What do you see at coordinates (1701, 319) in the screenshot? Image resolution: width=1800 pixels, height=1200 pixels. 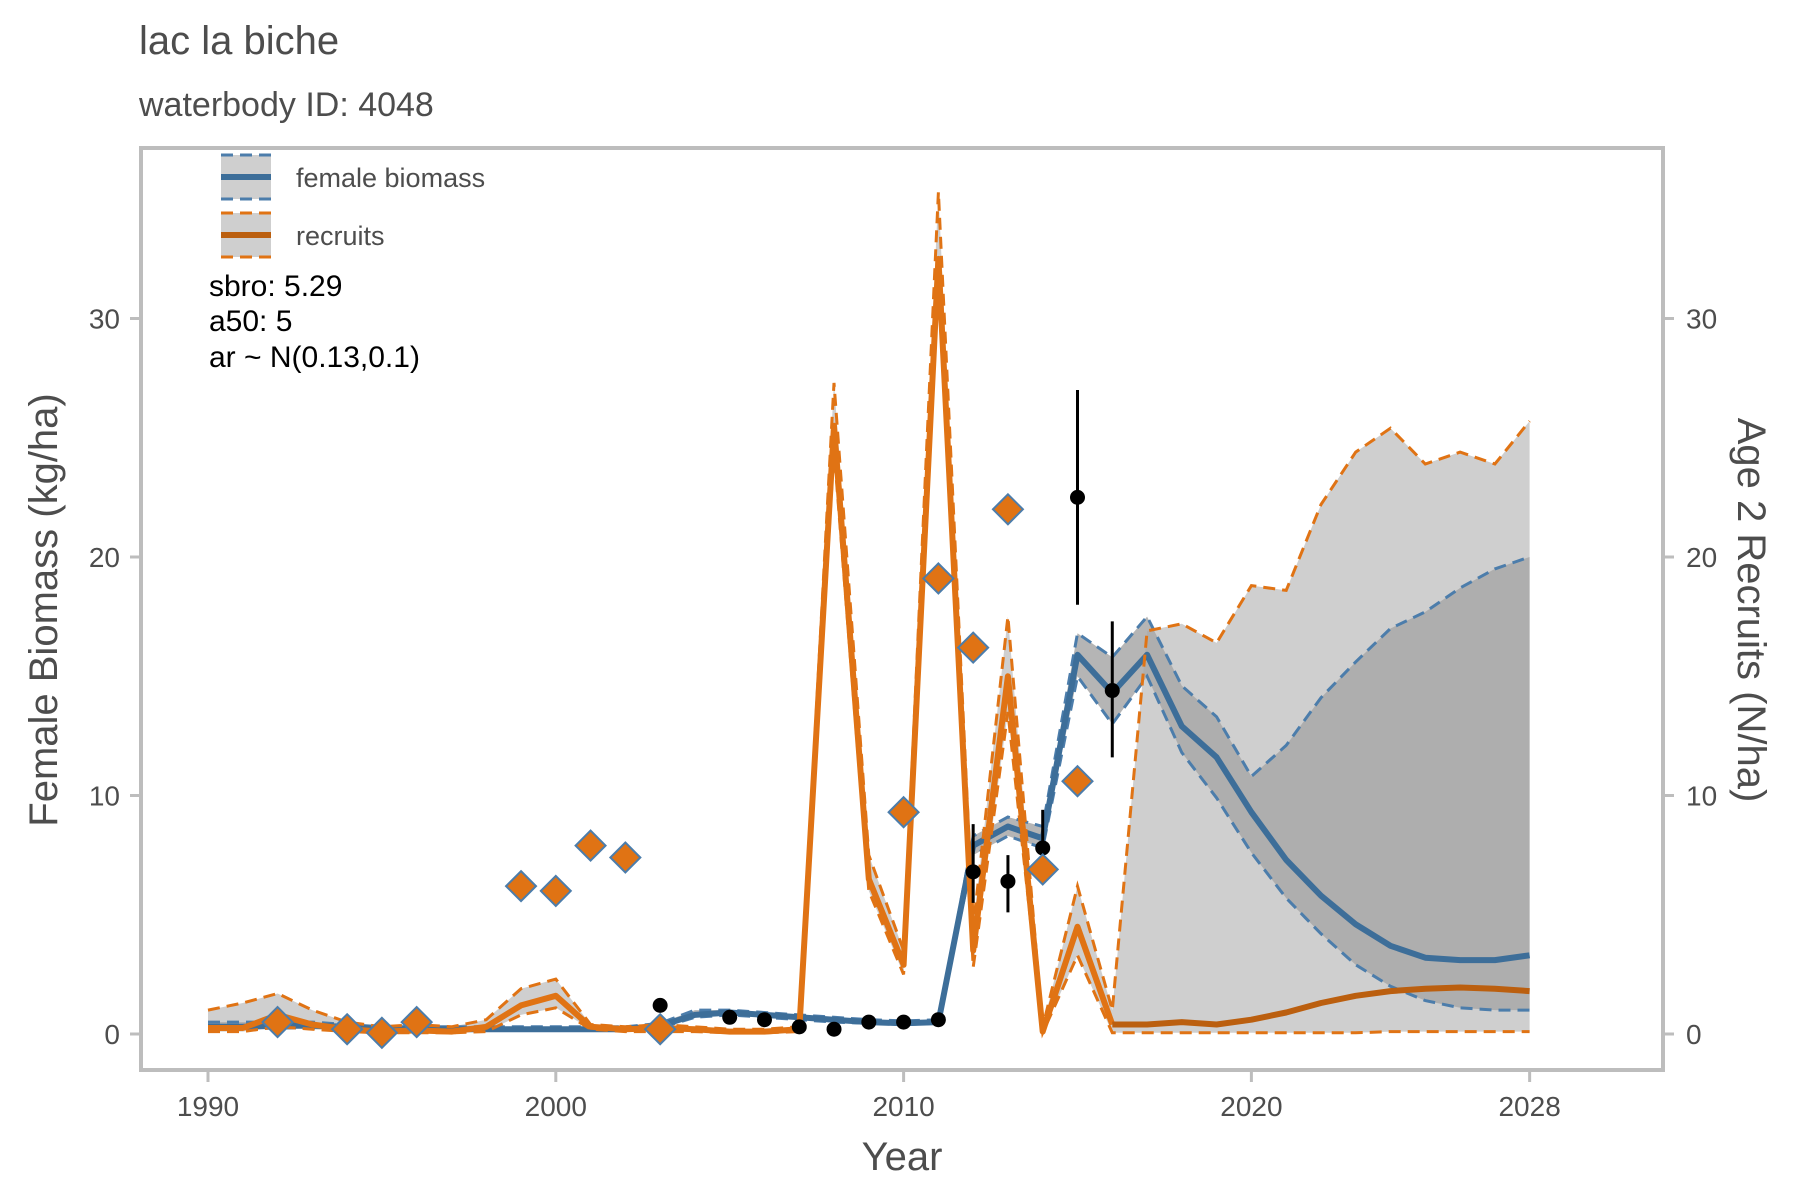 I see `y2-tick-label: 30` at bounding box center [1701, 319].